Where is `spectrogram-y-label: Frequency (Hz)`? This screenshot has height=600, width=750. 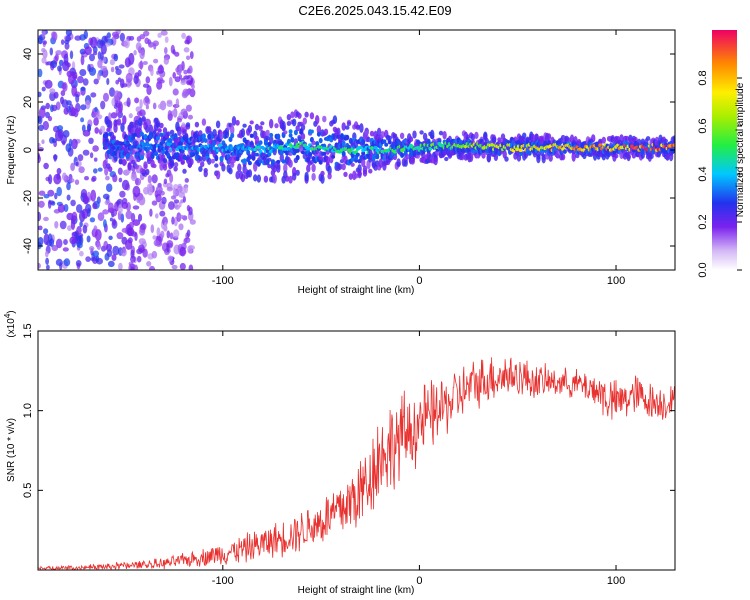
spectrogram-y-label: Frequency (Hz) is located at coordinates (11, 150).